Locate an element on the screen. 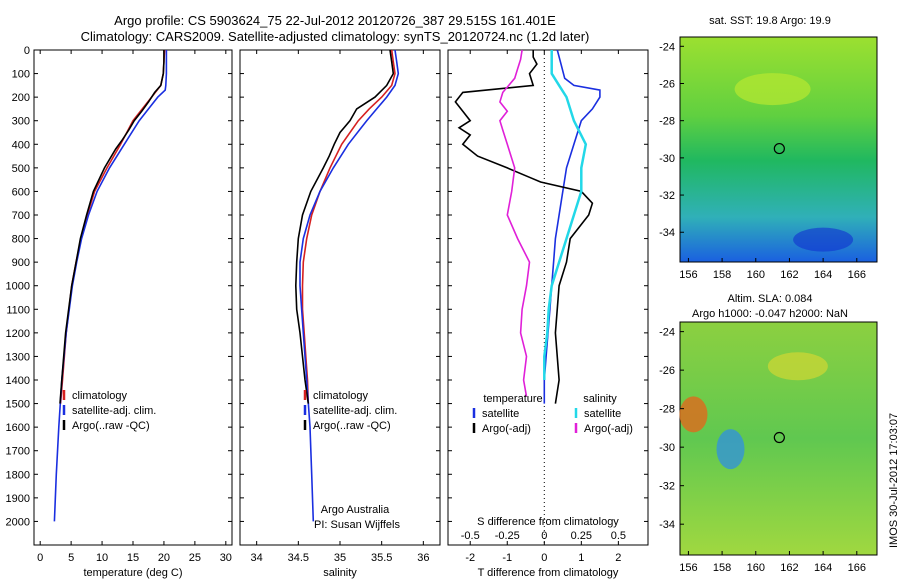 Image resolution: width=900 pixels, height=580 pixels. legend-title: salinity is located at coordinates (600, 399).